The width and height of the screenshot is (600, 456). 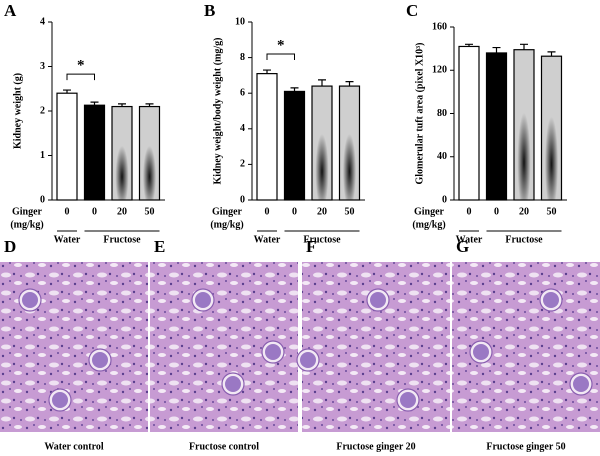 What do you see at coordinates (442, 156) in the screenshot?
I see `y-tick-label: 40` at bounding box center [442, 156].